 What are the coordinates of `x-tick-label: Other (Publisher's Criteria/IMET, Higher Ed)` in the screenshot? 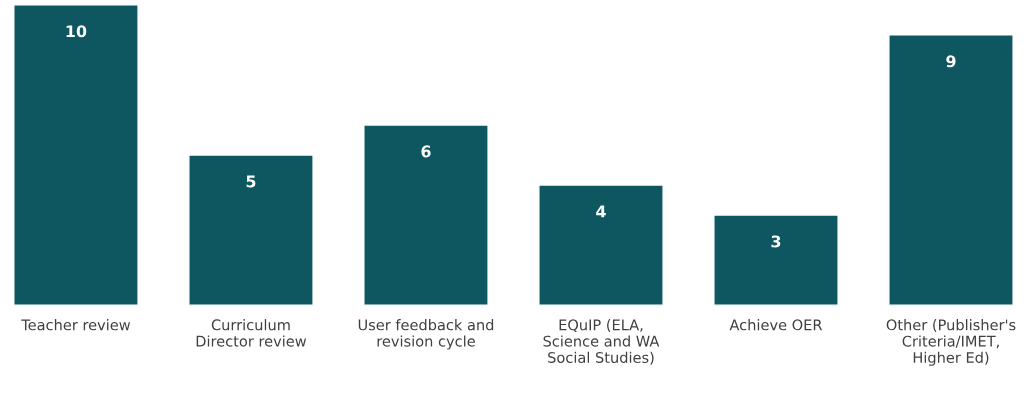 It's located at (951, 342).